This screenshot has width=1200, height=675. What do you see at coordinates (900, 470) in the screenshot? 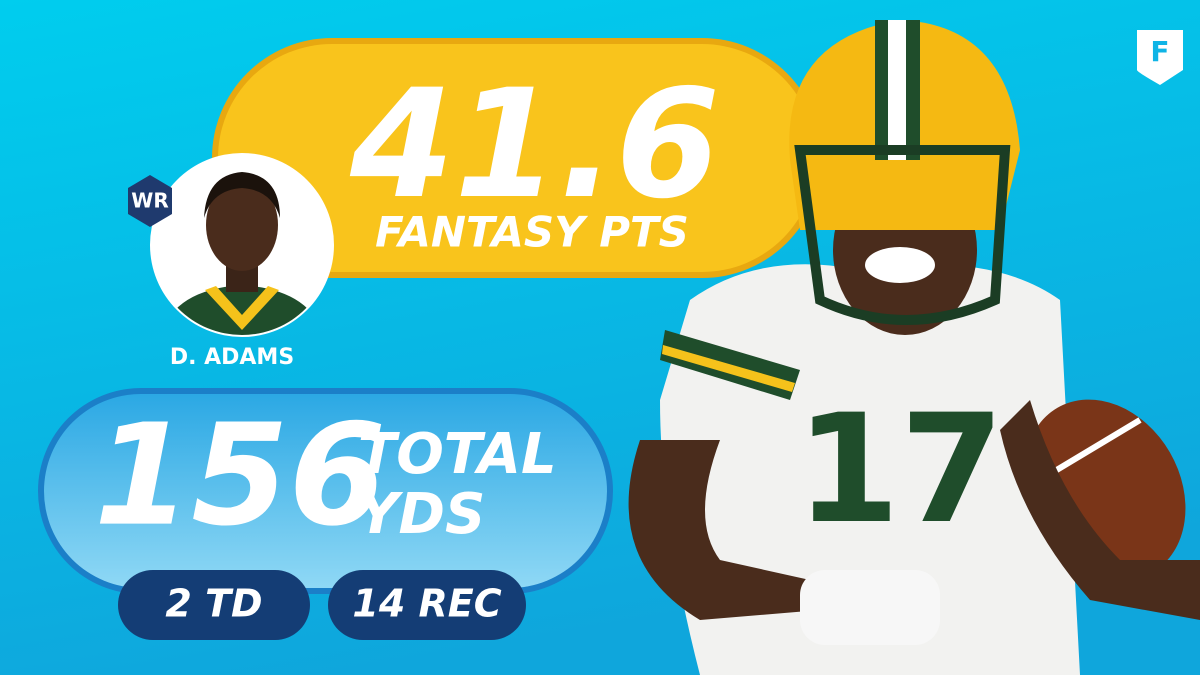
I see `jersey-number-art: 17` at bounding box center [900, 470].